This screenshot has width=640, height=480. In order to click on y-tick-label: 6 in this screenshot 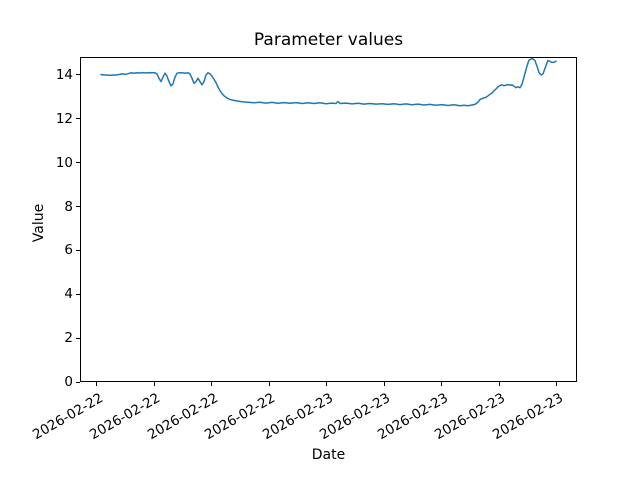, I will do `click(68, 250)`.